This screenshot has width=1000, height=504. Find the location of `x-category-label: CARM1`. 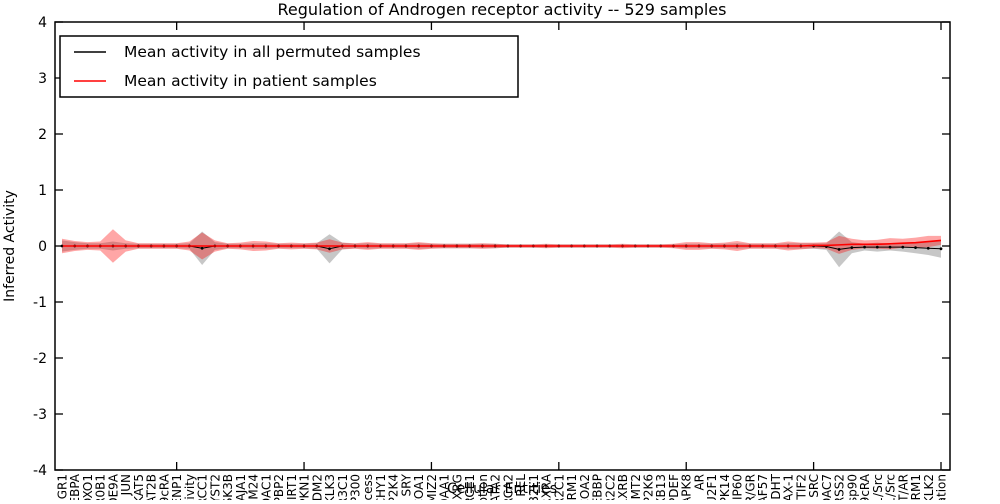

x-category-label: CARM1 is located at coordinates (572, 487).